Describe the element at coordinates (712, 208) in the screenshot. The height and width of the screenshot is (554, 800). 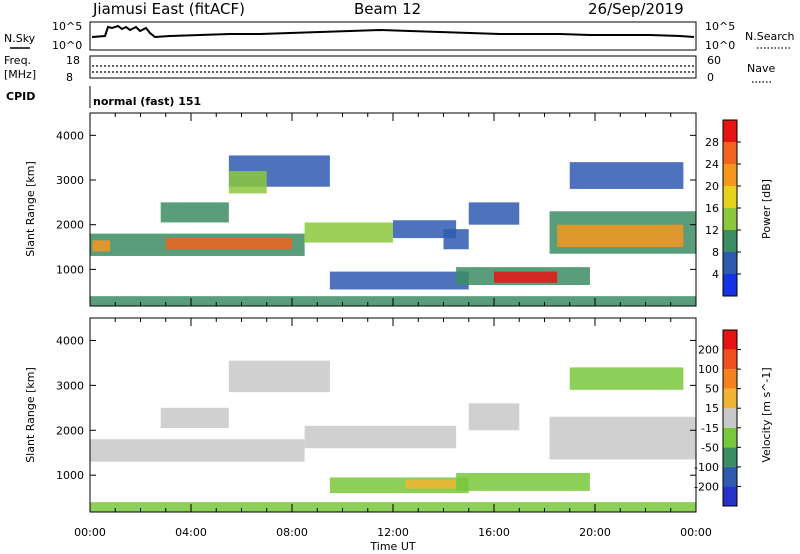
I see `colorbar-tick-label: 16` at that location.